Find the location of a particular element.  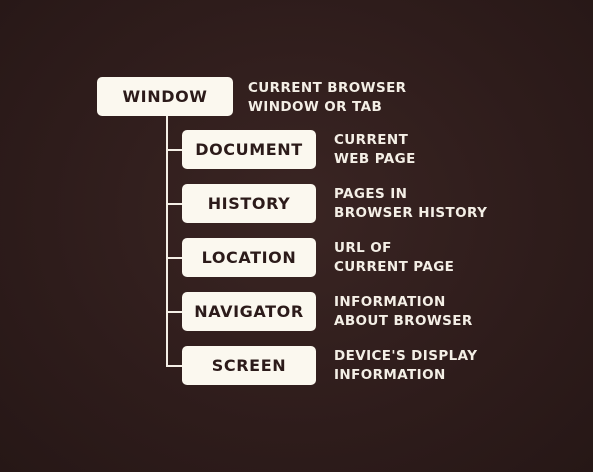

document-node-label: DOCUMENT is located at coordinates (249, 149).